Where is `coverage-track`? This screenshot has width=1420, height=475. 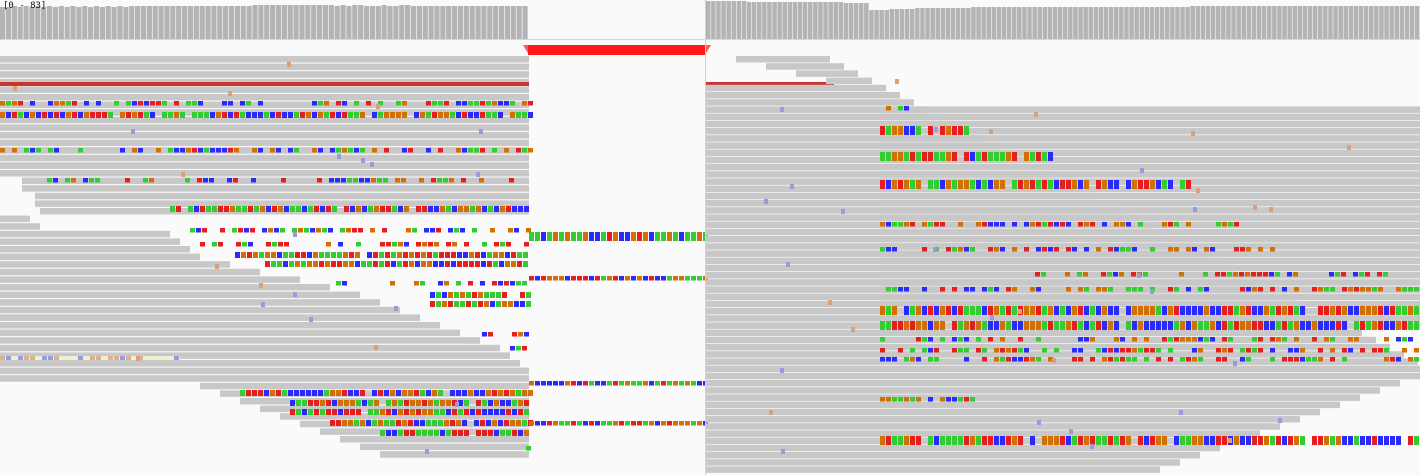 coverage-track is located at coordinates (710, 20).